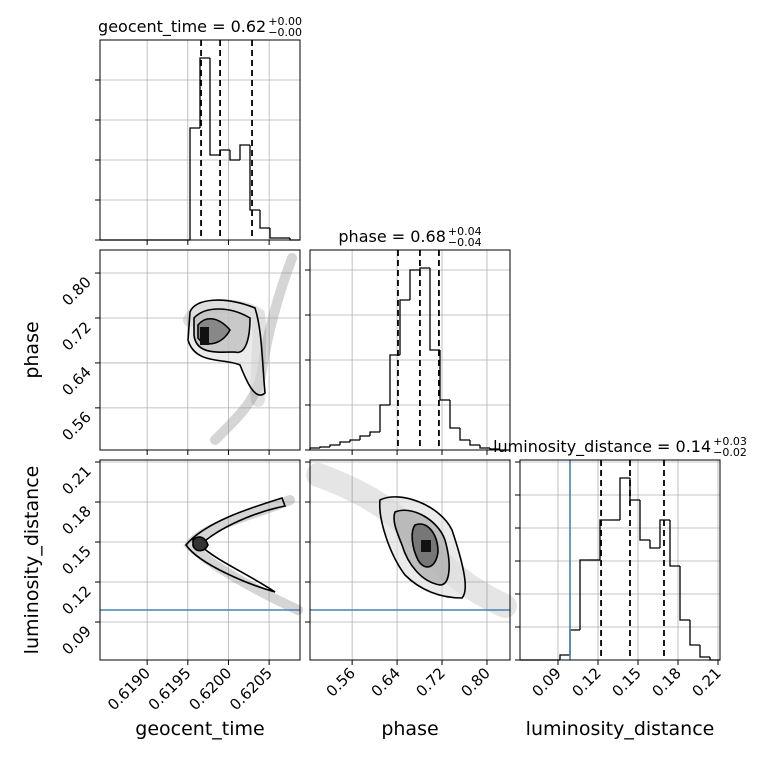 This screenshot has width=760, height=760. Describe the element at coordinates (32, 349) in the screenshot. I see `y-axis-label: phase` at that location.